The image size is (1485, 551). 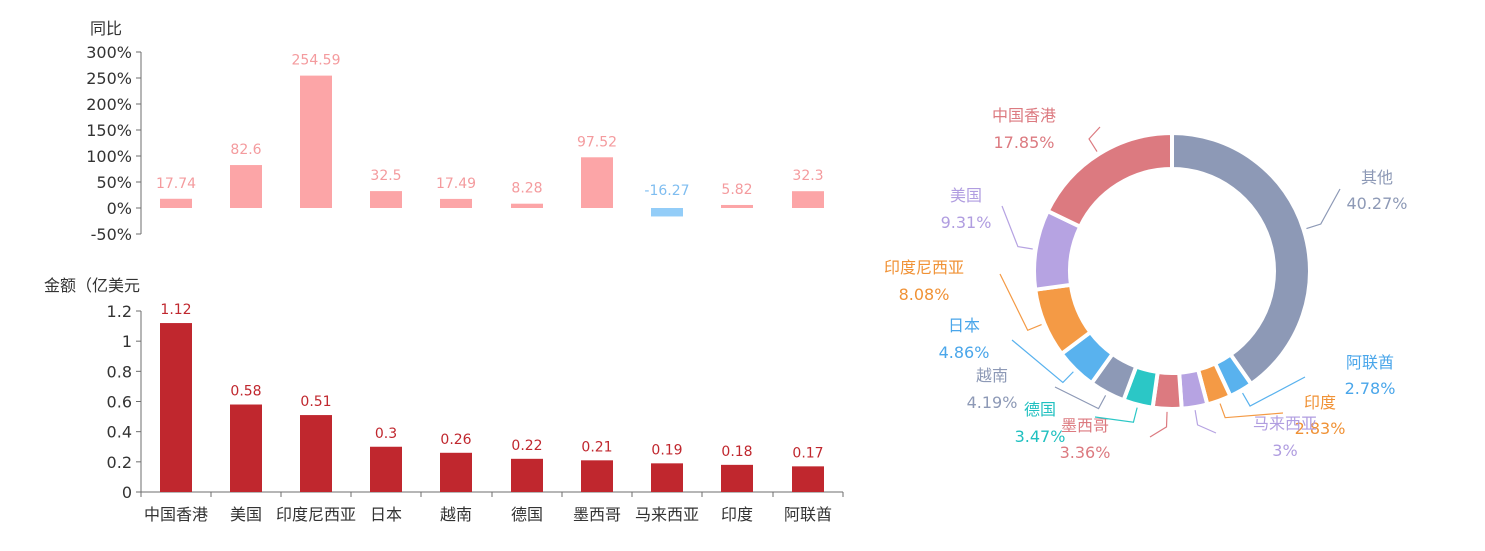 What do you see at coordinates (119, 208) in the screenshot?
I see `y-tick-label: 0%` at bounding box center [119, 208].